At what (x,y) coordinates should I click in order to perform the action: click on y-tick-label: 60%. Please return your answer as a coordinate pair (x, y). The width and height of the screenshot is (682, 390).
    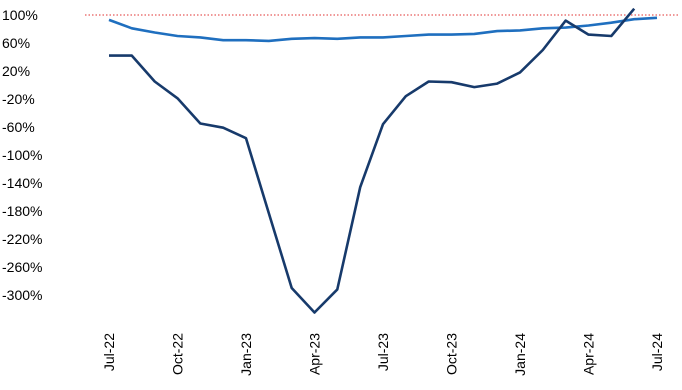
    Looking at the image, I should click on (16, 43).